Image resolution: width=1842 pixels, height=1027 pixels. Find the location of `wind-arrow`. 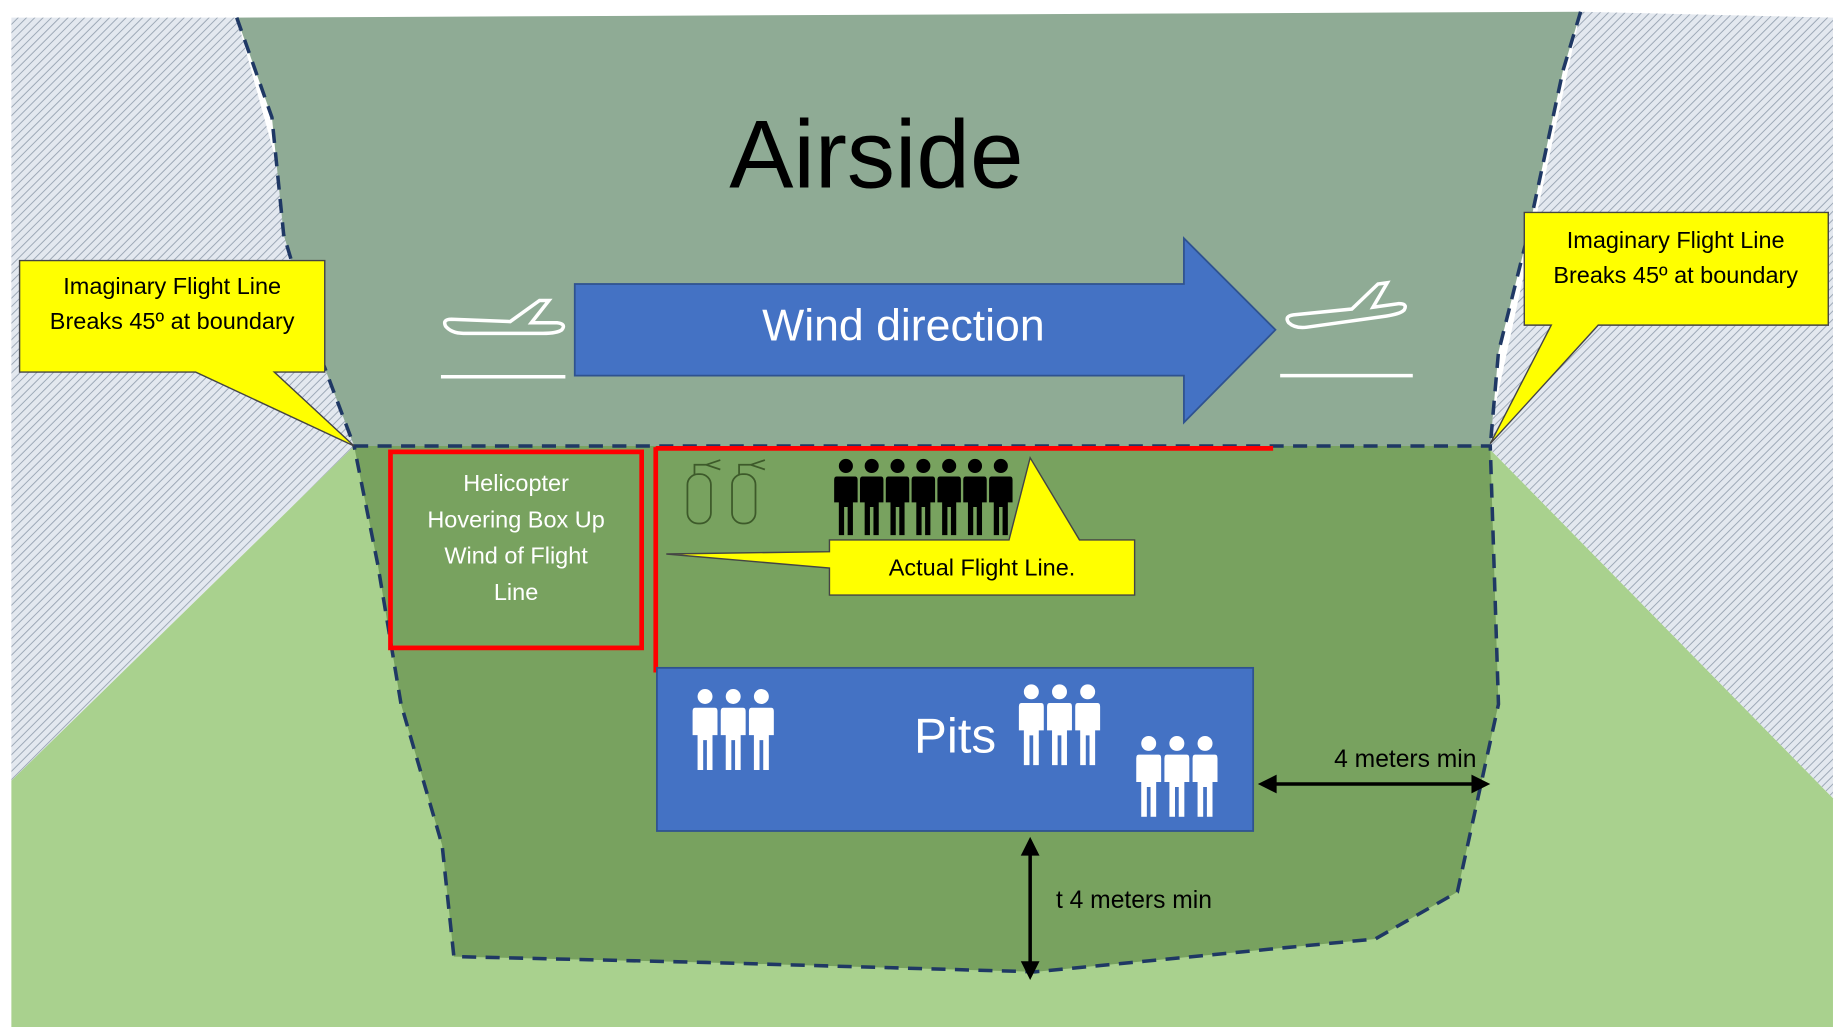

wind-arrow is located at coordinates (925, 330).